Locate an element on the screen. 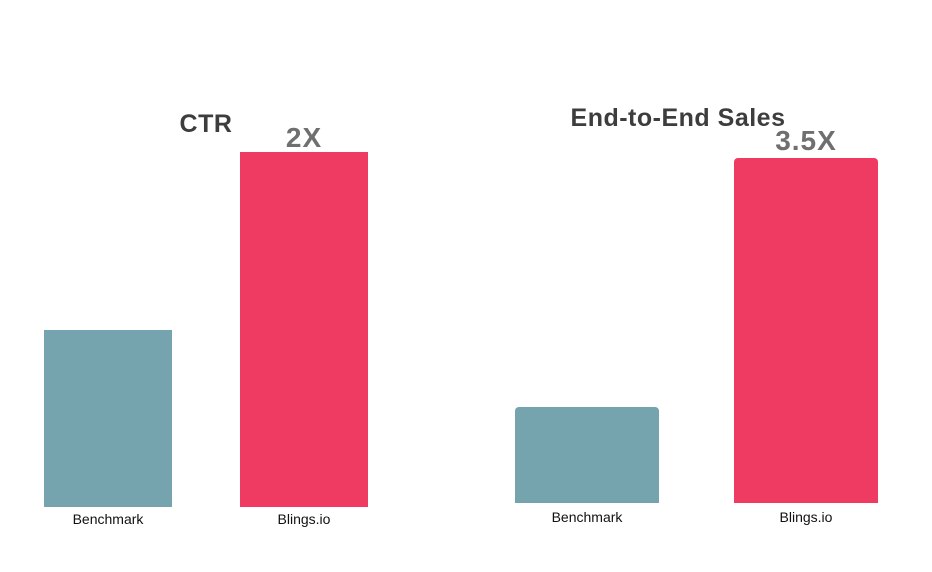 The height and width of the screenshot is (572, 932). e2e-blings-category-label: Blings.io is located at coordinates (806, 517).